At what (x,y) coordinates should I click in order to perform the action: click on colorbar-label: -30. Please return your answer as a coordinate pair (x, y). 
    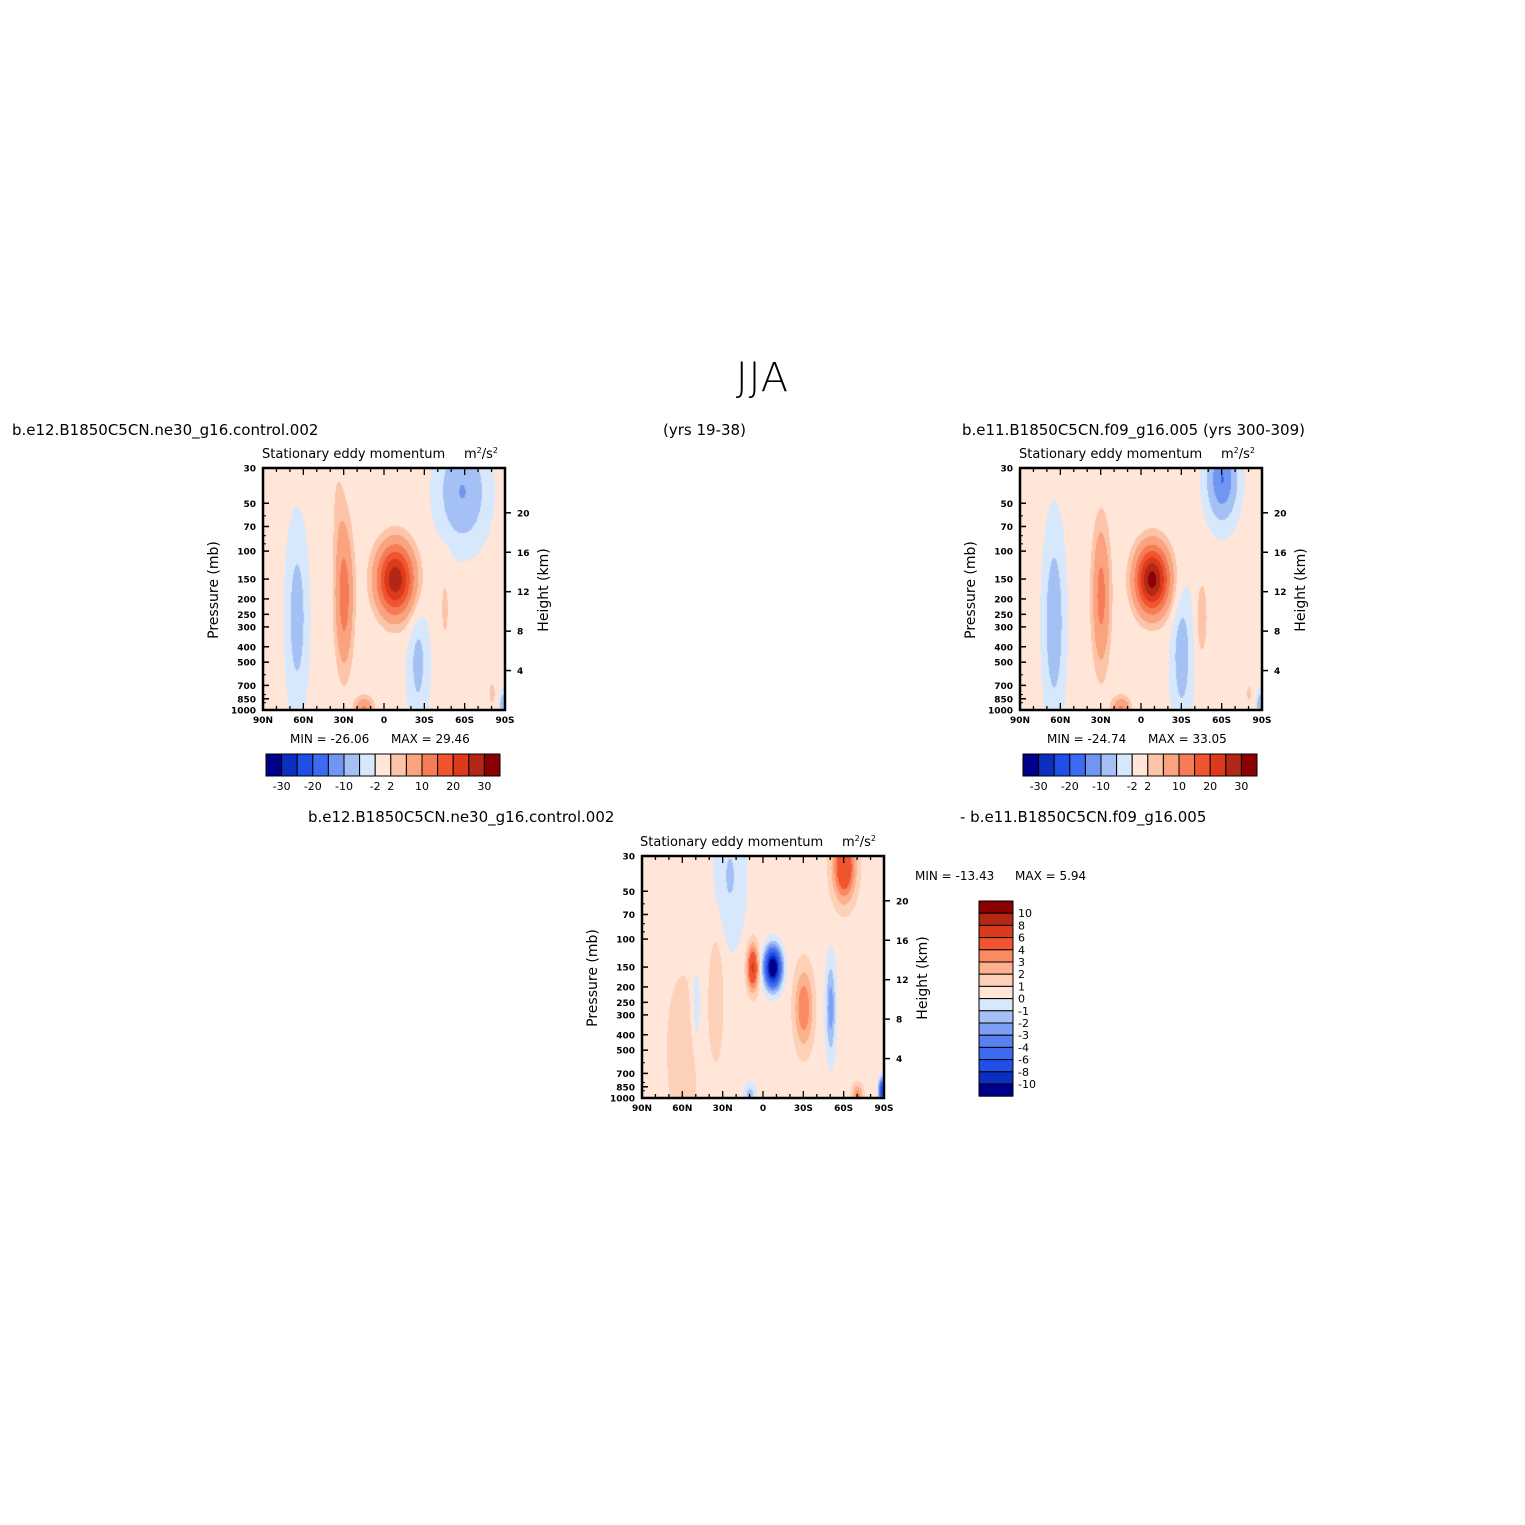
    Looking at the image, I should click on (1039, 786).